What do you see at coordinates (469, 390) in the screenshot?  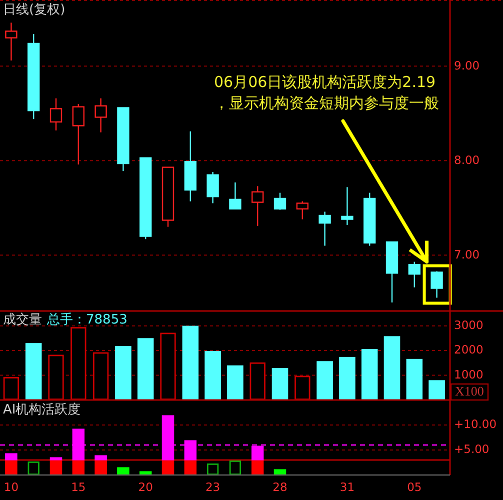 I see `y-axis-title: X100` at bounding box center [469, 390].